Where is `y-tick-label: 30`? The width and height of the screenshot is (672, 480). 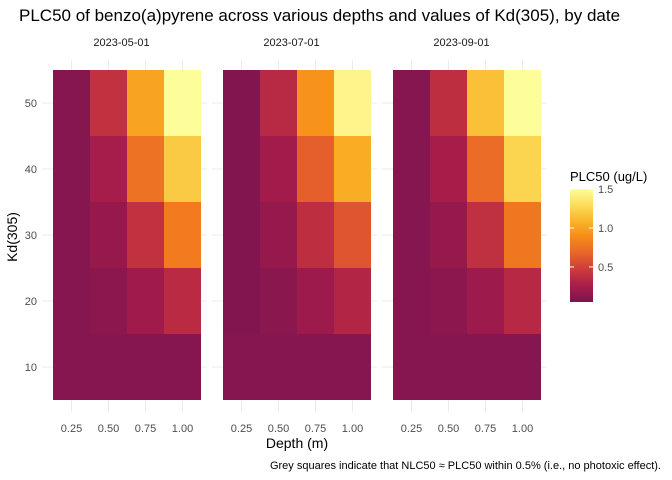 y-tick-label: 30 is located at coordinates (31, 236).